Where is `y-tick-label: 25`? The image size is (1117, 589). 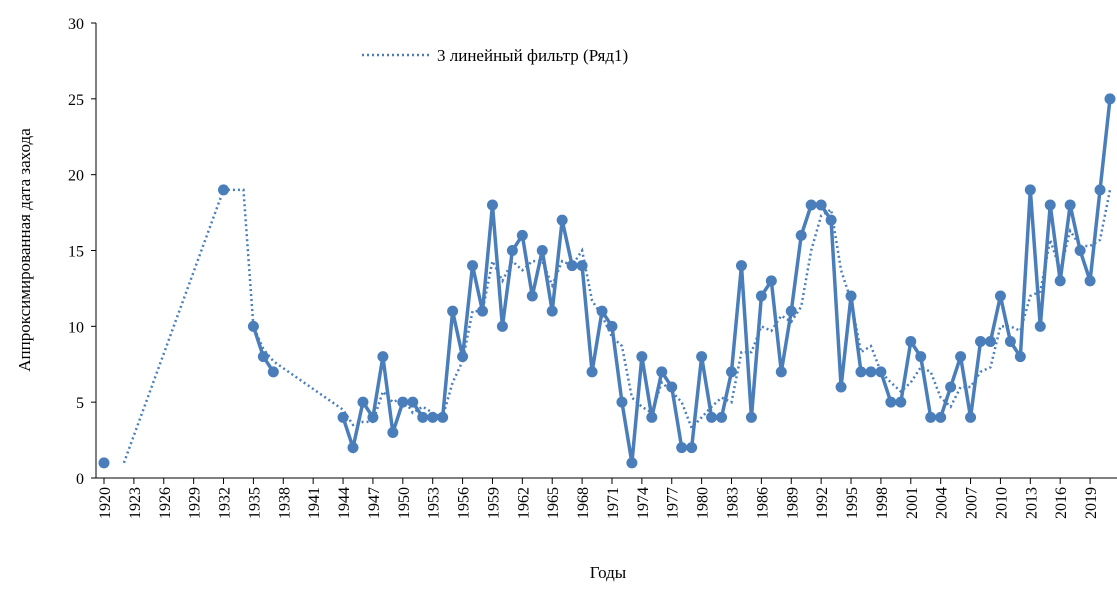
y-tick-label: 25 is located at coordinates (76, 100).